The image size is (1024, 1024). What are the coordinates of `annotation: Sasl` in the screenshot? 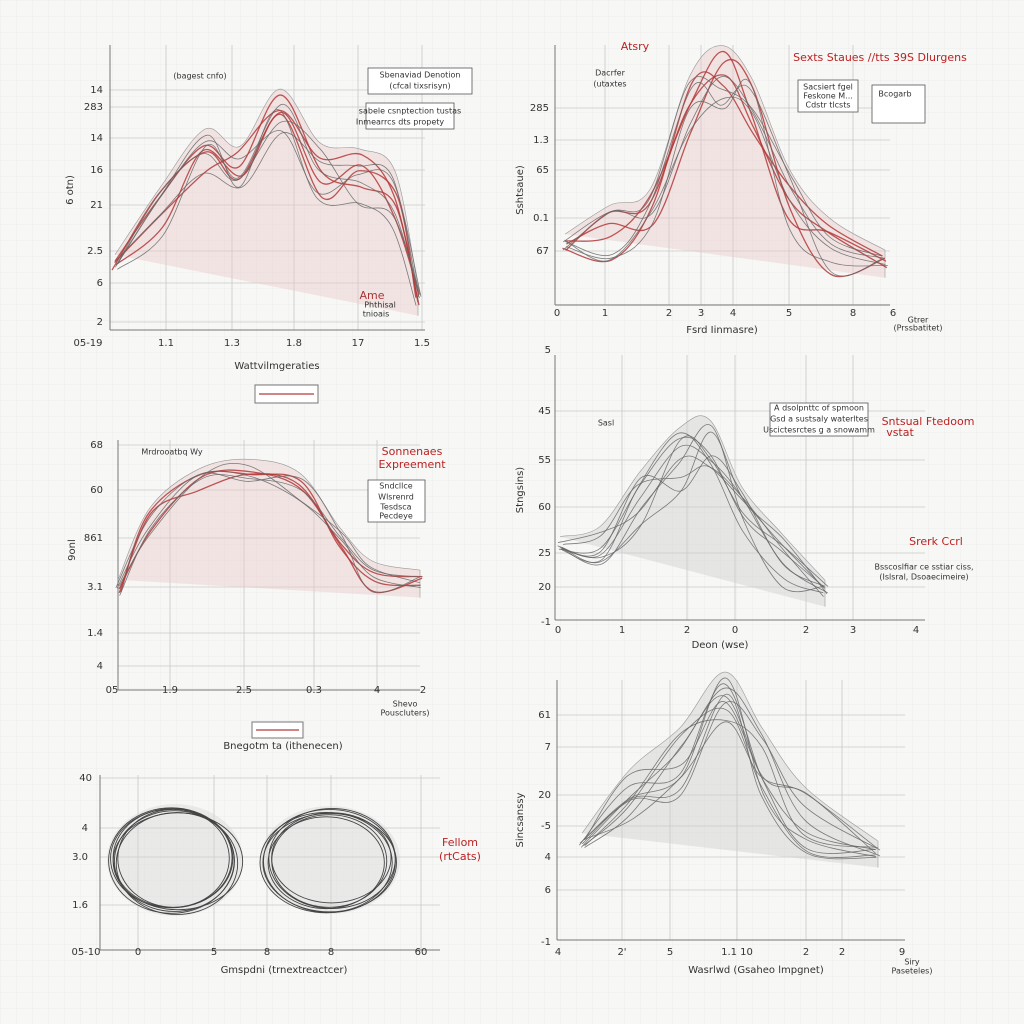 It's located at (606, 423).